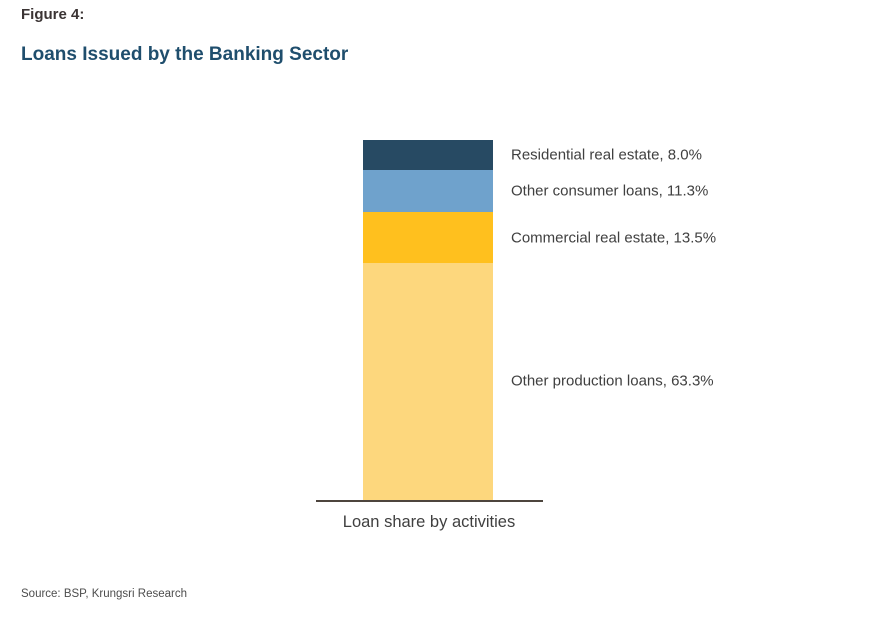 The width and height of the screenshot is (870, 622). What do you see at coordinates (606, 155) in the screenshot?
I see `segment-data-label-0: Residential real estate, 8.0%` at bounding box center [606, 155].